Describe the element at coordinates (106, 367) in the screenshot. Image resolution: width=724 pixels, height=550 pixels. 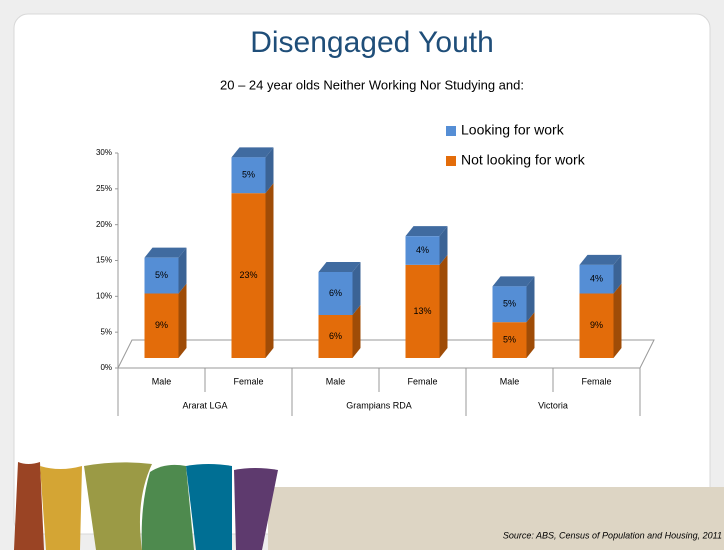
I see `y-tick-label: 0%` at that location.